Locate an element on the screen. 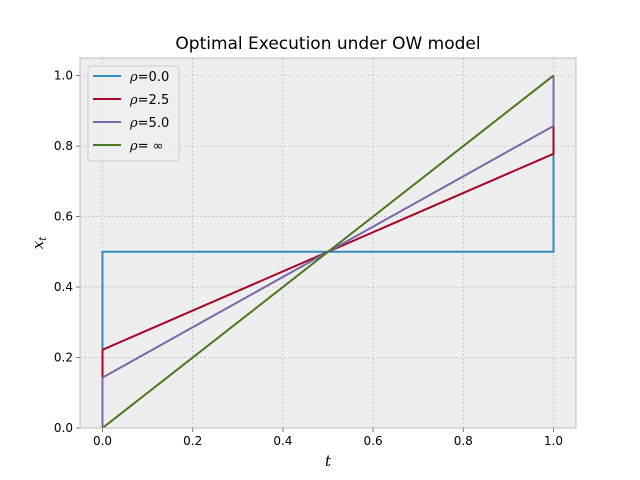  y-tick-label: 0.0 is located at coordinates (63, 428).